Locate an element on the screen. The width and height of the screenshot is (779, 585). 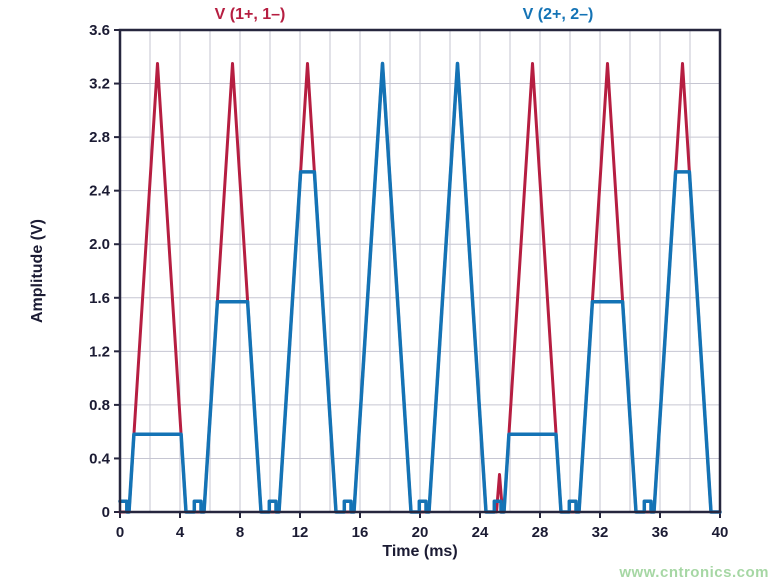
y-tick-label: 3.2 is located at coordinates (99, 84).